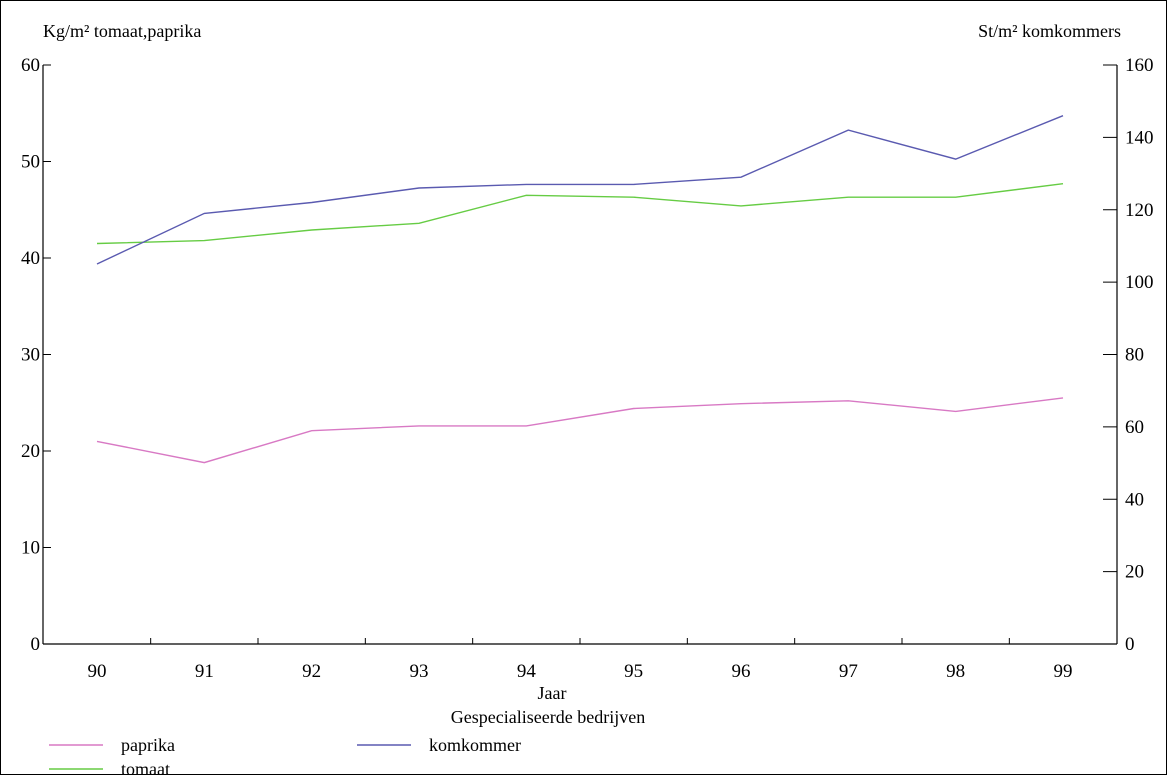  Describe the element at coordinates (30, 355) in the screenshot. I see `left-tick-label: 30` at that location.